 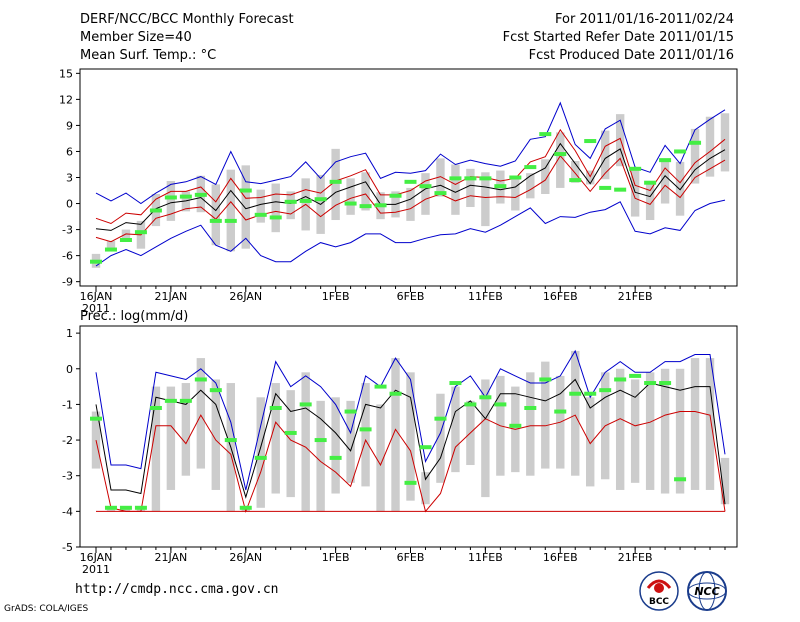 What do you see at coordinates (245, 296) in the screenshot?
I see `x-tick-label: 26JAN` at bounding box center [245, 296].